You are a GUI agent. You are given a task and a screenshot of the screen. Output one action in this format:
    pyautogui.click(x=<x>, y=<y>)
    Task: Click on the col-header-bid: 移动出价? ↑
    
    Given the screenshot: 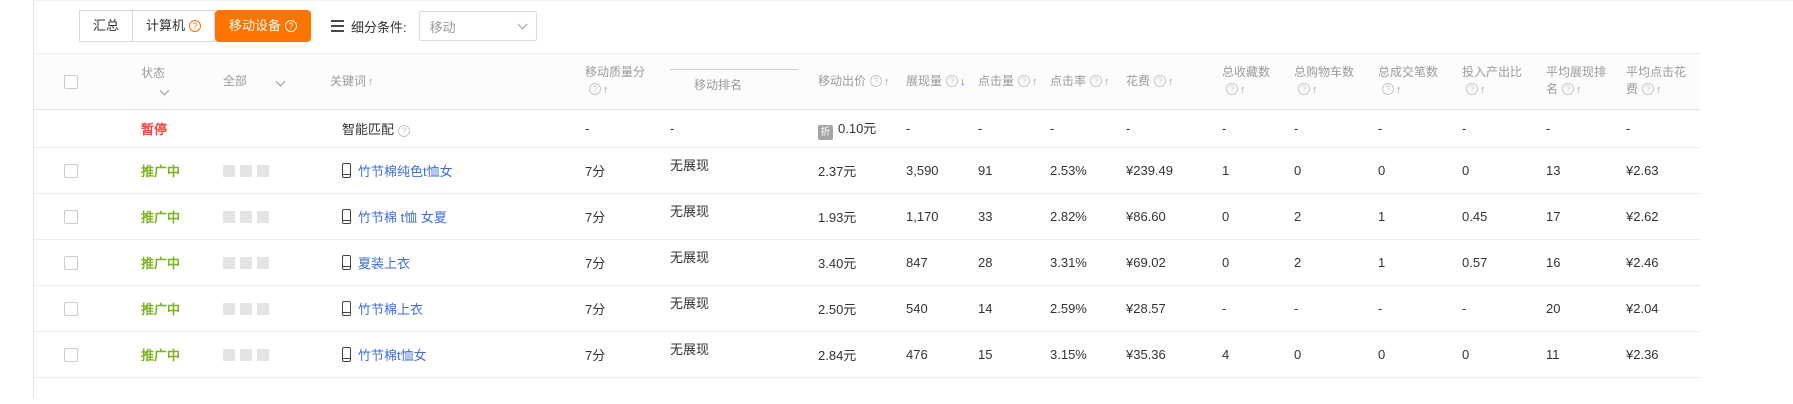 What is the action you would take?
    pyautogui.click(x=856, y=81)
    